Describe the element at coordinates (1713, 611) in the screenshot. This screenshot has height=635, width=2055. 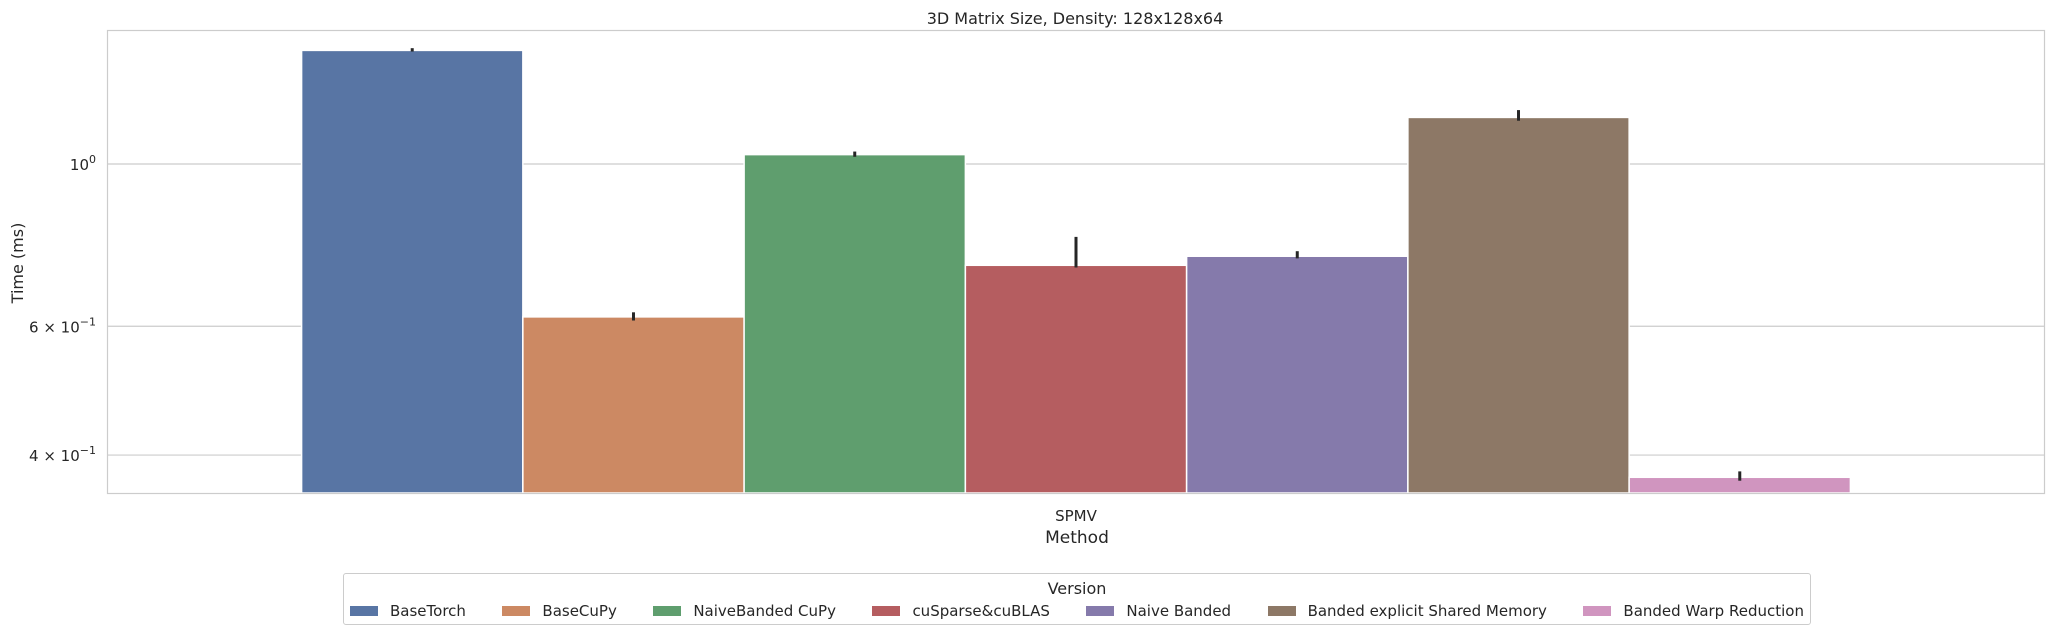
I see `legend-label: Banded Warp Reduction` at that location.